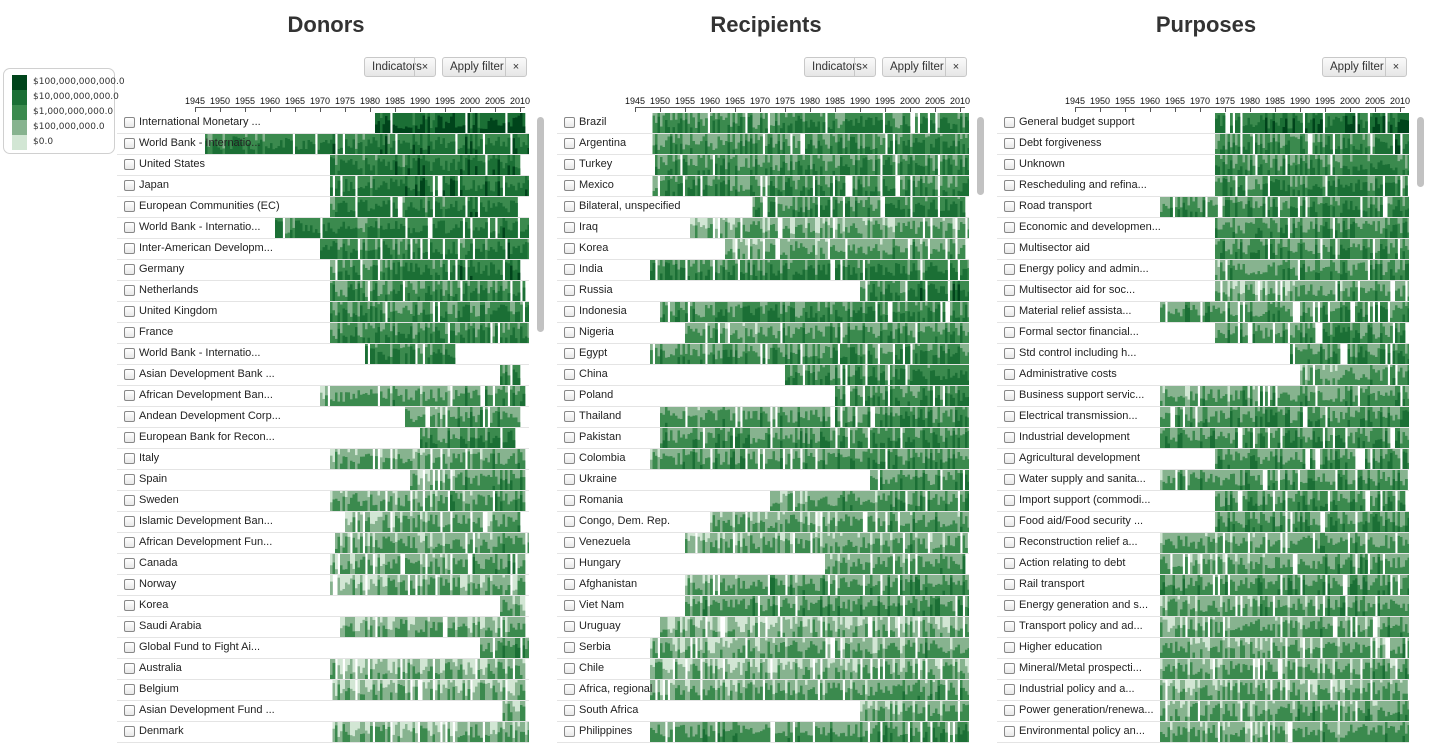 This screenshot has height=753, width=1435. I want to click on list-item: Spain, so click(323, 480).